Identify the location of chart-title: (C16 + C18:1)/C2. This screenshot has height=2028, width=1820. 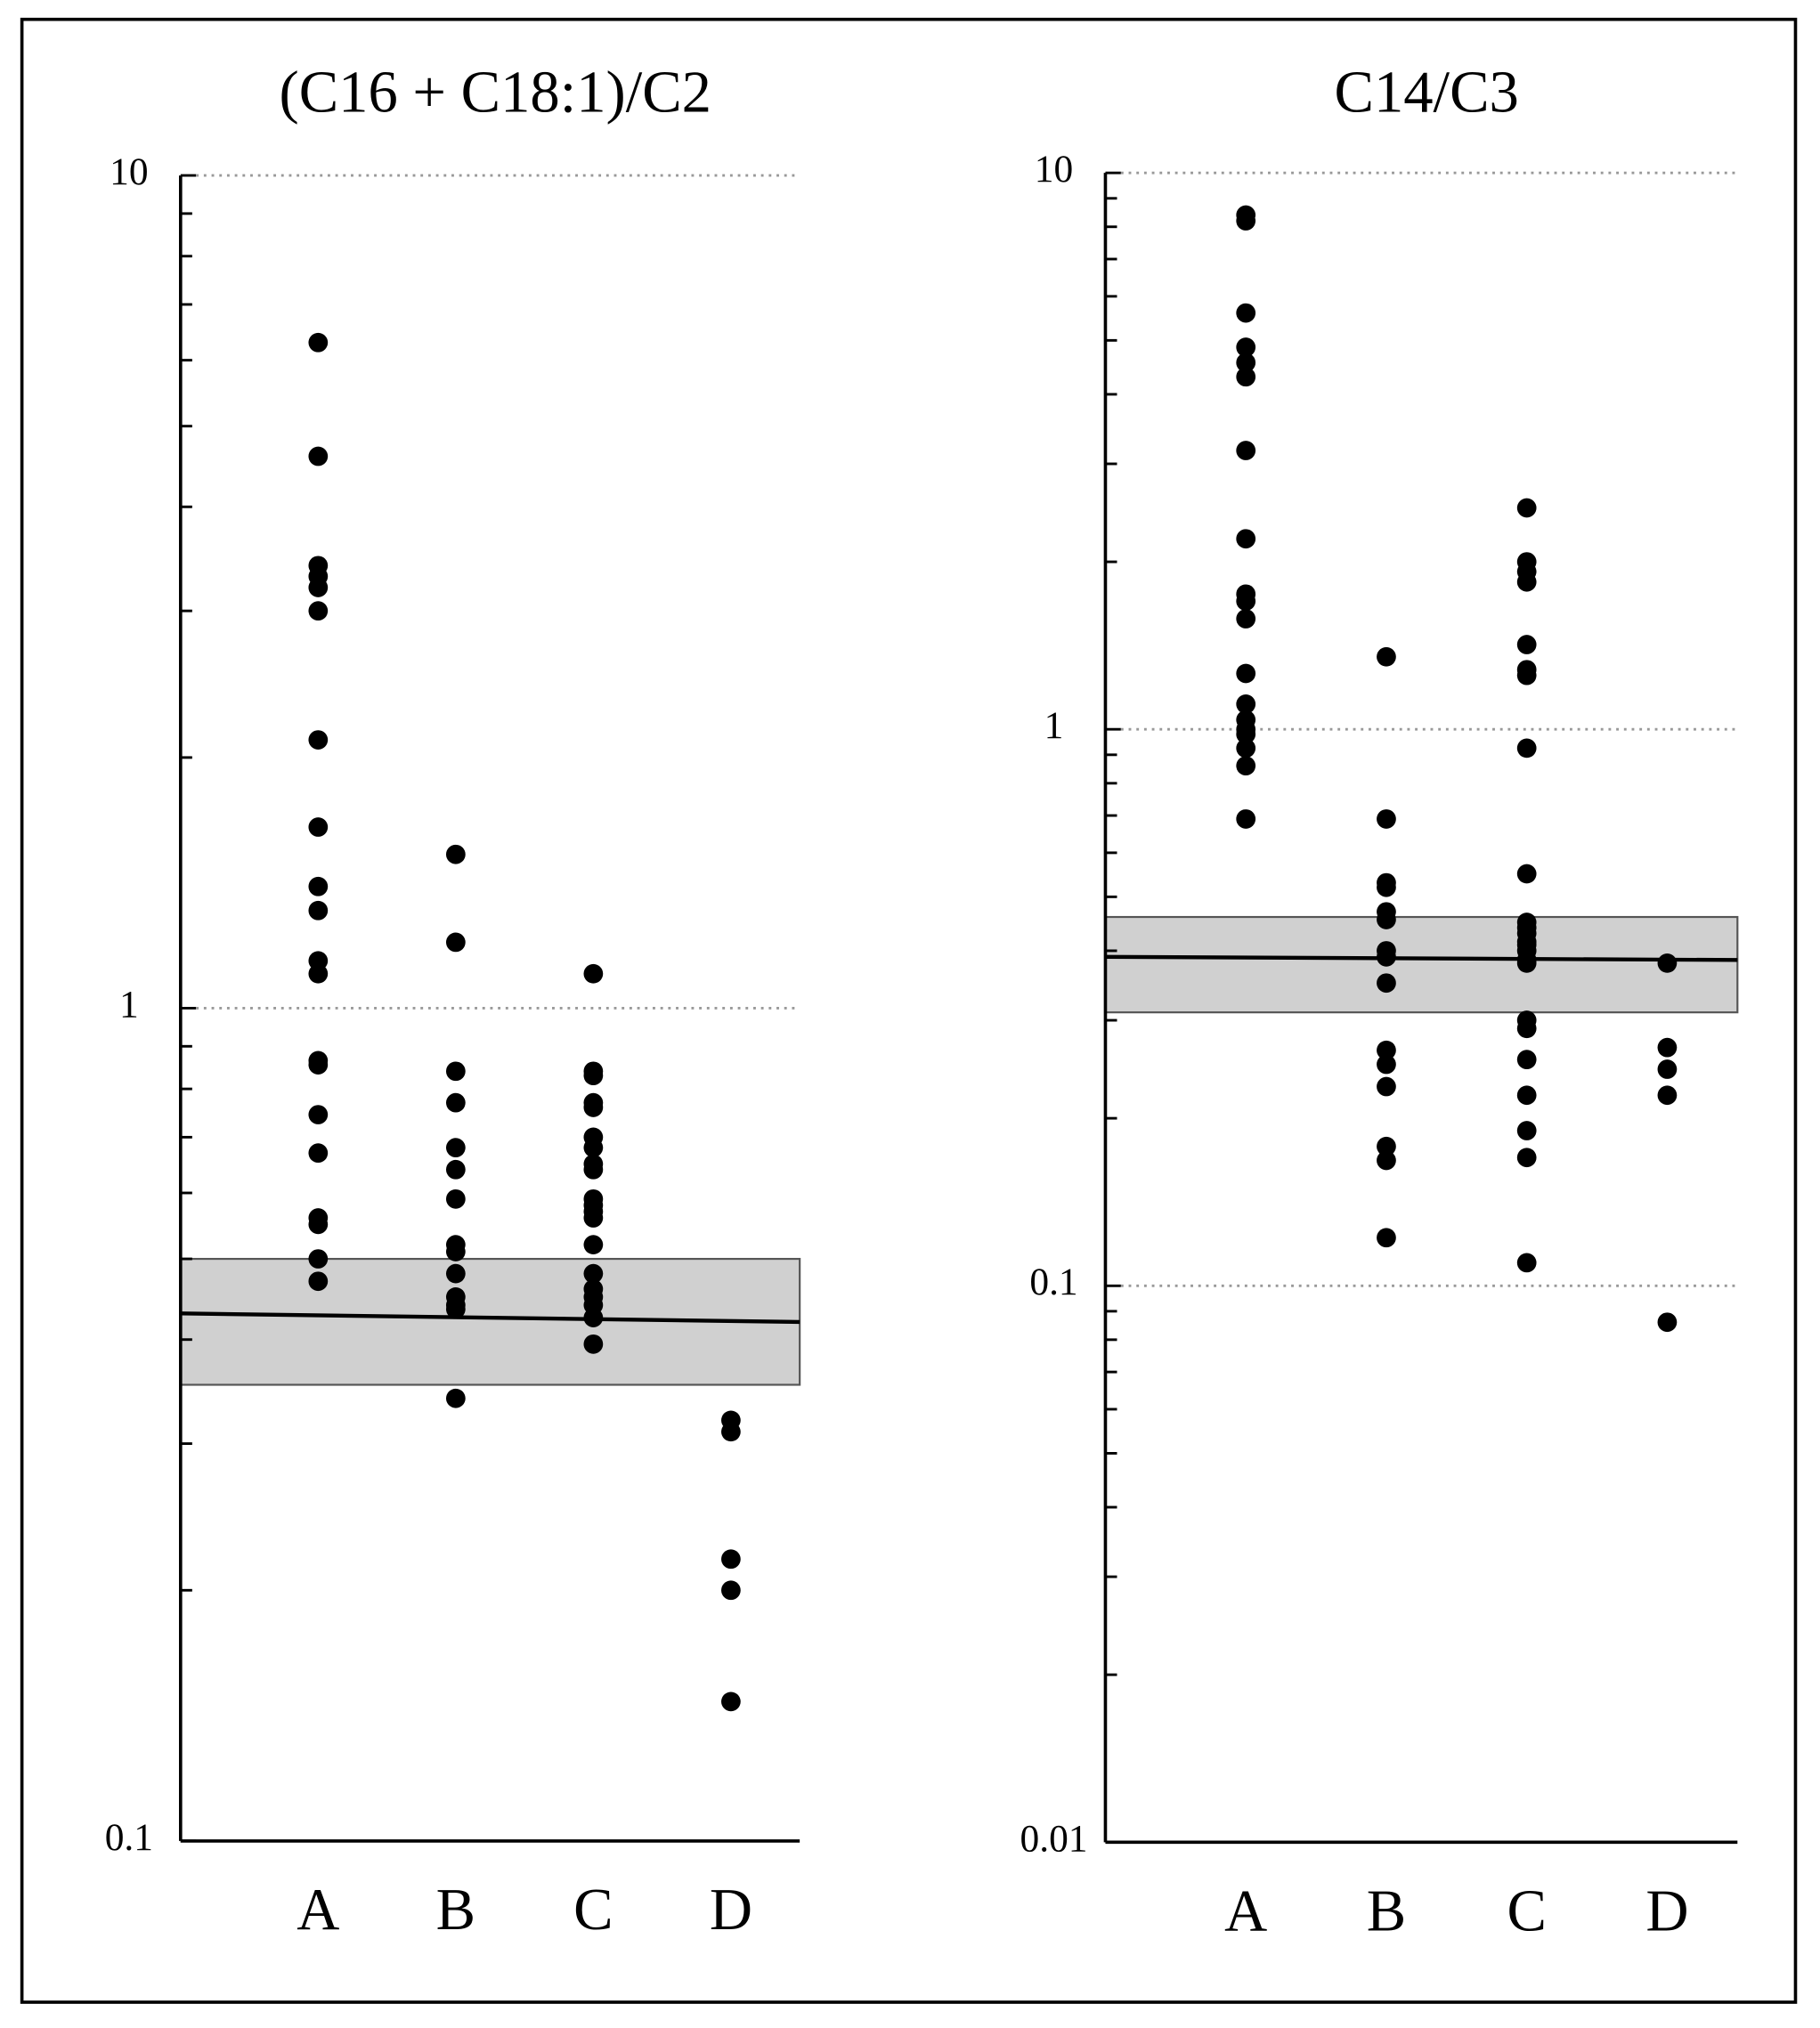
(495, 92).